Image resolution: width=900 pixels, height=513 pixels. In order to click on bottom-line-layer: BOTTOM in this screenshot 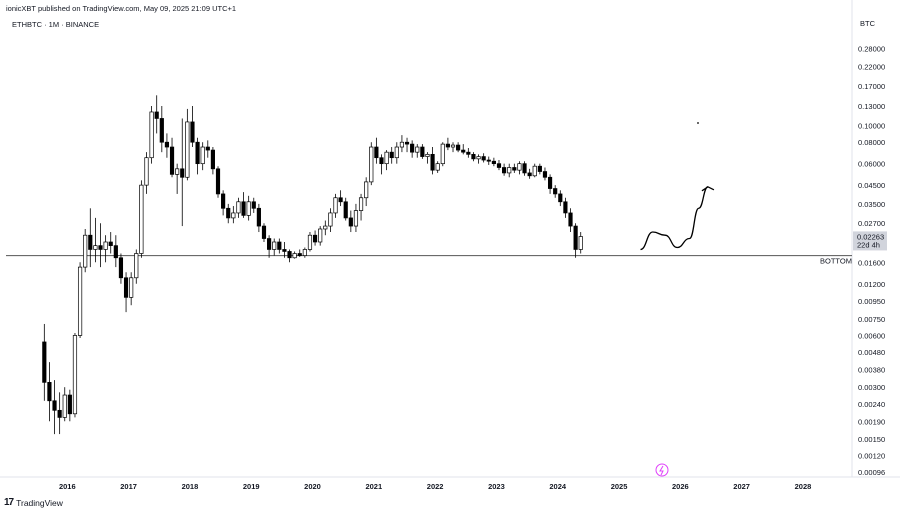, I will do `click(429, 260)`.